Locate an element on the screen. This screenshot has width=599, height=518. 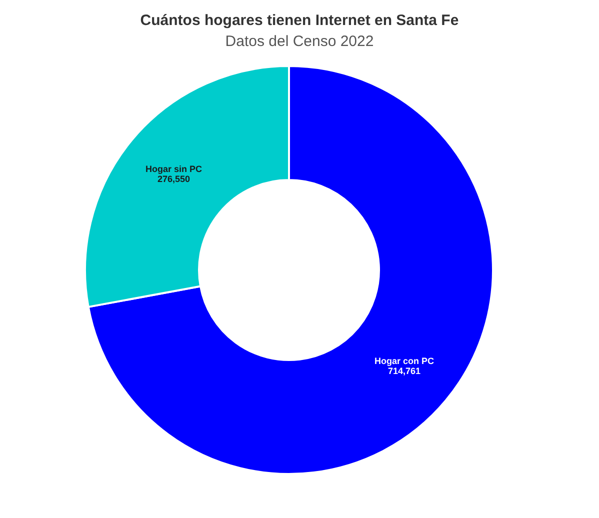
data-label: 276,550 is located at coordinates (173, 179).